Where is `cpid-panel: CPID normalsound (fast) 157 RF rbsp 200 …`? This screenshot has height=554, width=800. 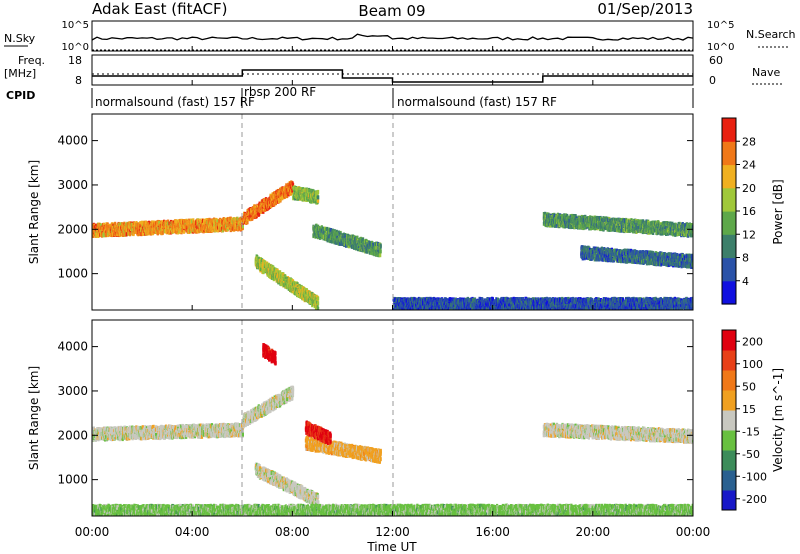 cpid-panel: CPID normalsound (fast) 157 RF rbsp 200 … is located at coordinates (350, 97).